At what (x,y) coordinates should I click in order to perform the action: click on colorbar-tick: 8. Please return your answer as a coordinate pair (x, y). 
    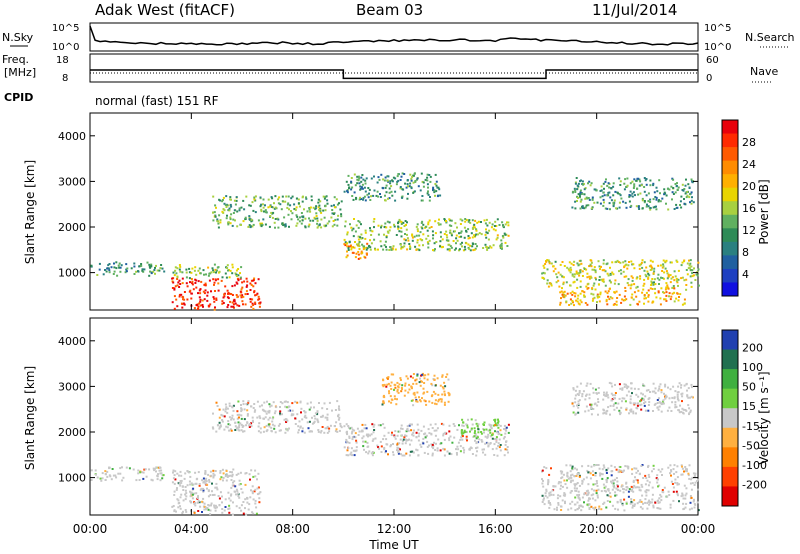
    Looking at the image, I should click on (745, 252).